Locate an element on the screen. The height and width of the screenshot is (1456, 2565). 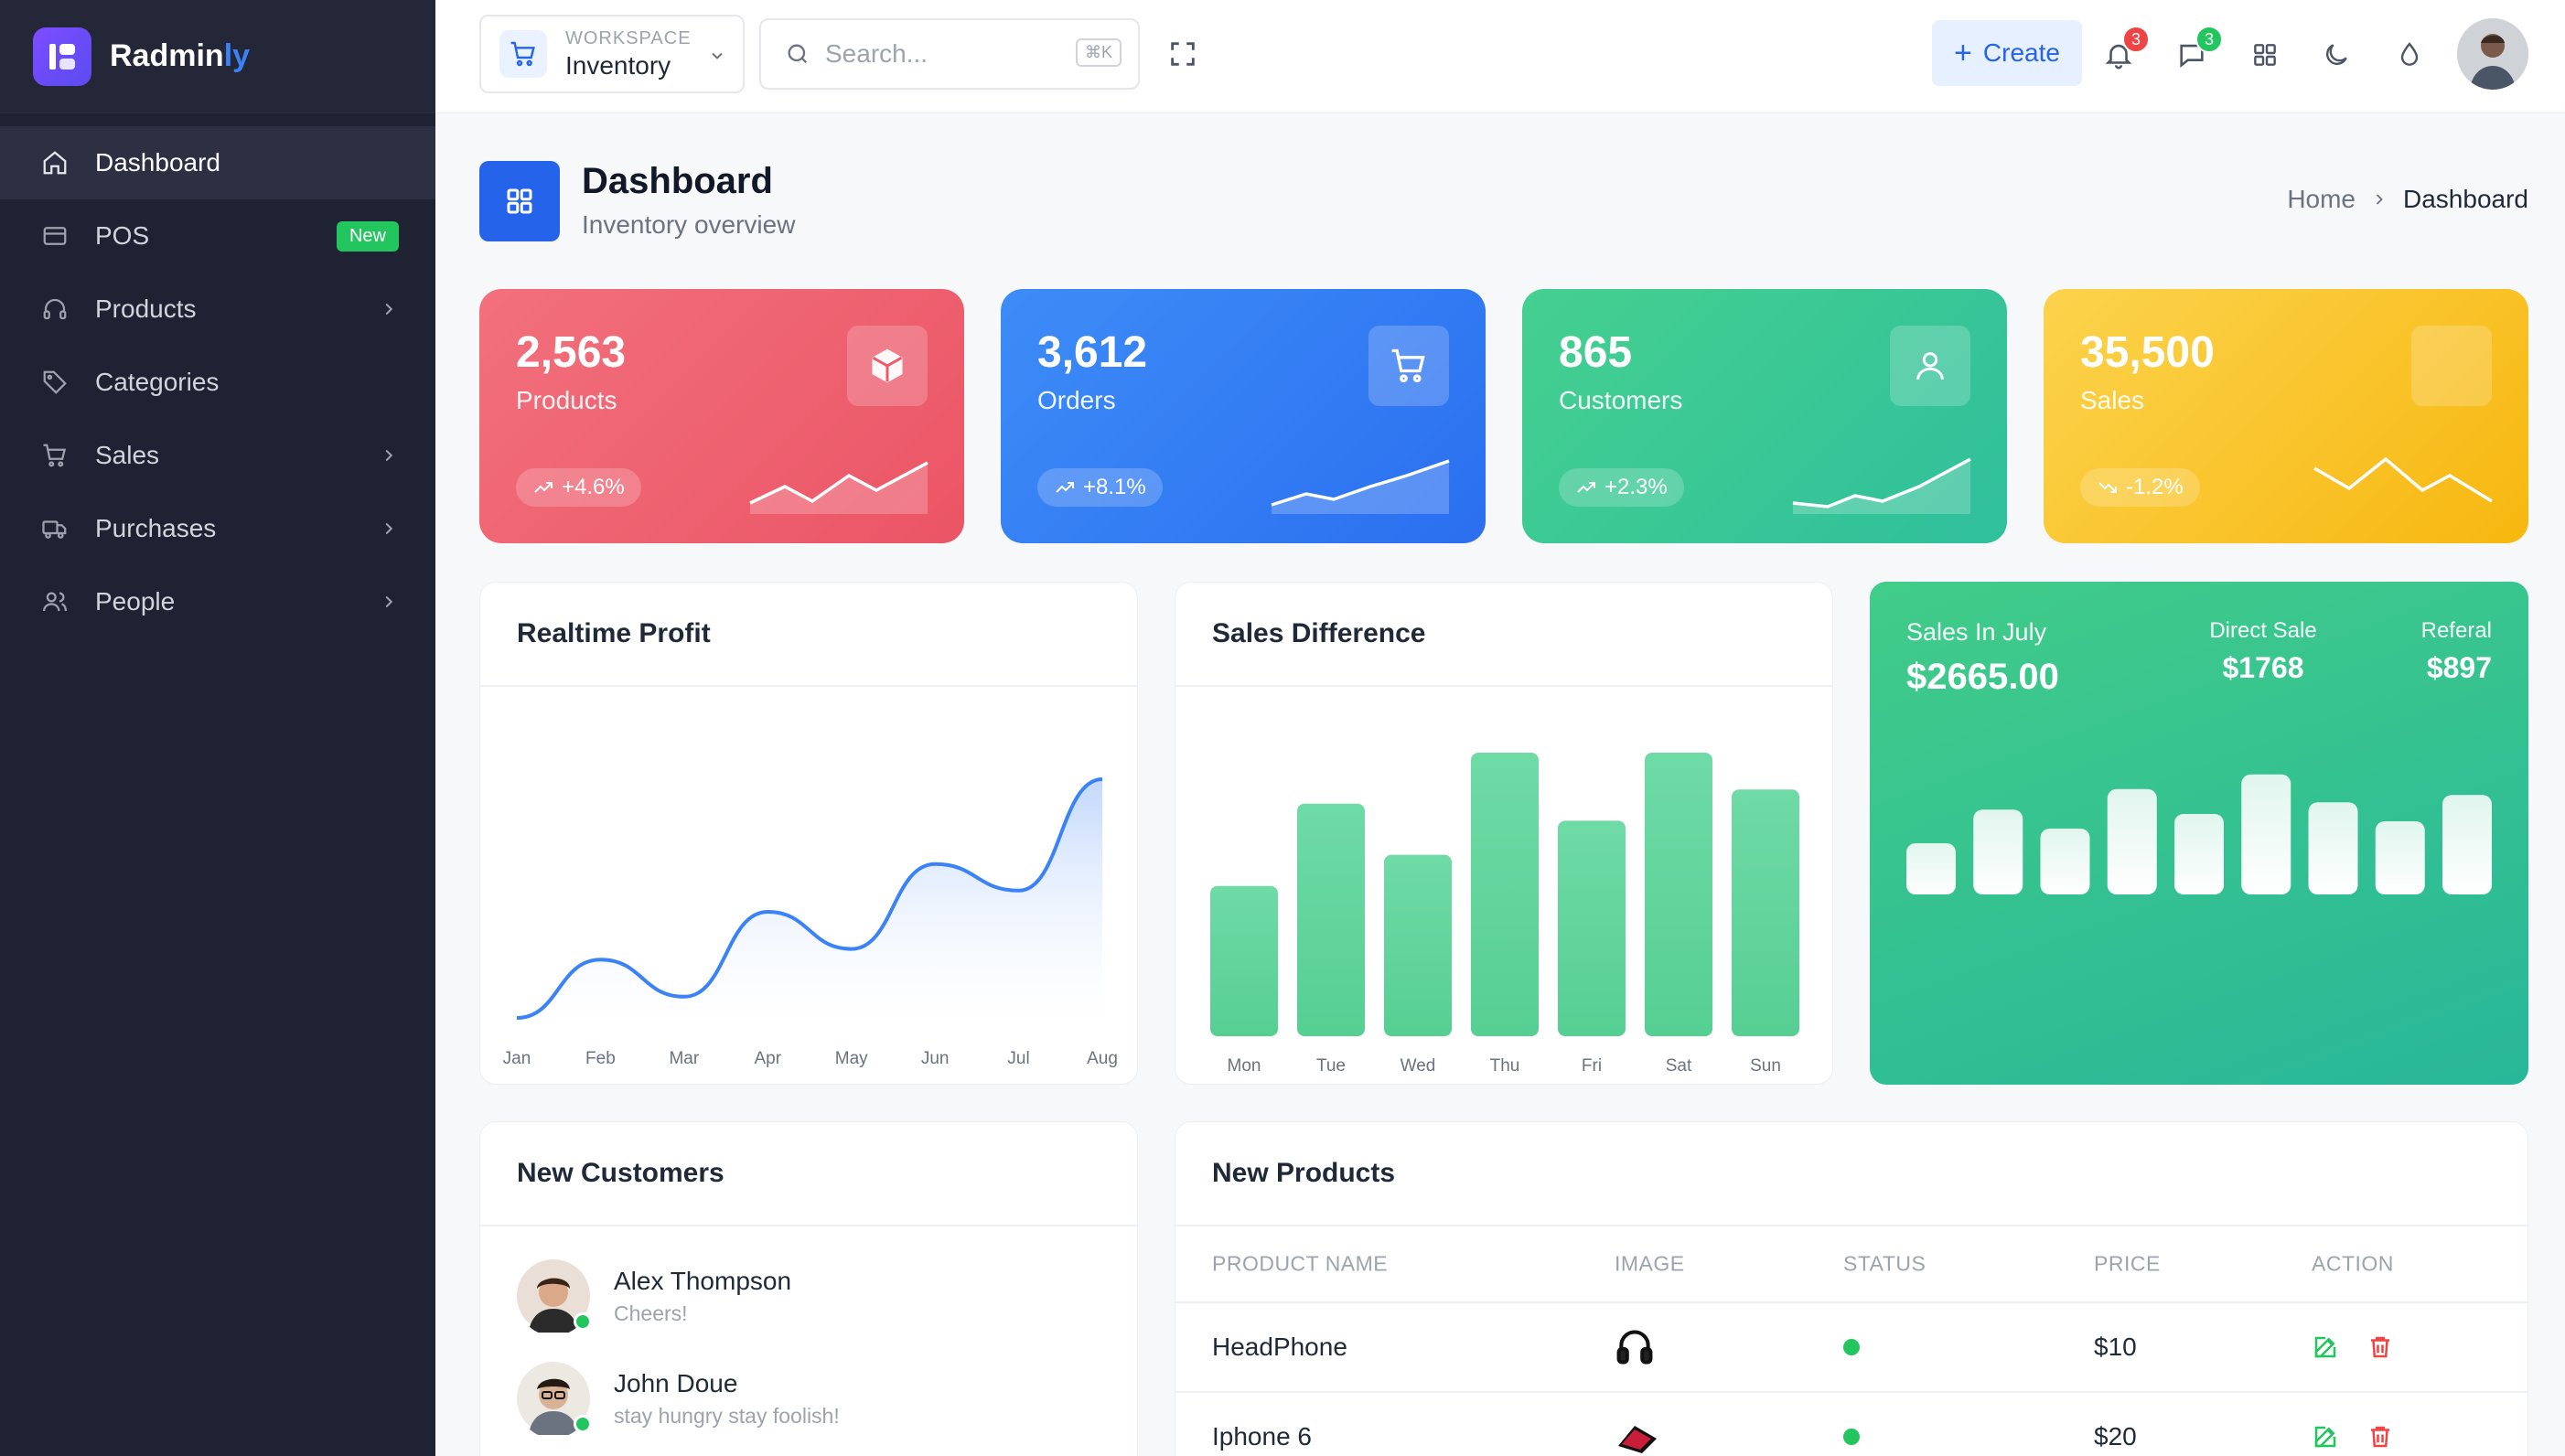
apps-grid-icon is located at coordinates (2265, 55).